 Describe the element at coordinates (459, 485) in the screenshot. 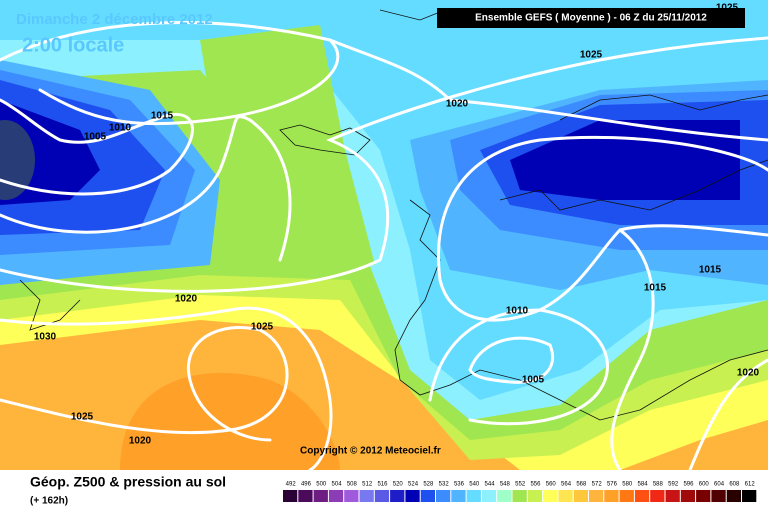

I see `scale-label: 536` at that location.